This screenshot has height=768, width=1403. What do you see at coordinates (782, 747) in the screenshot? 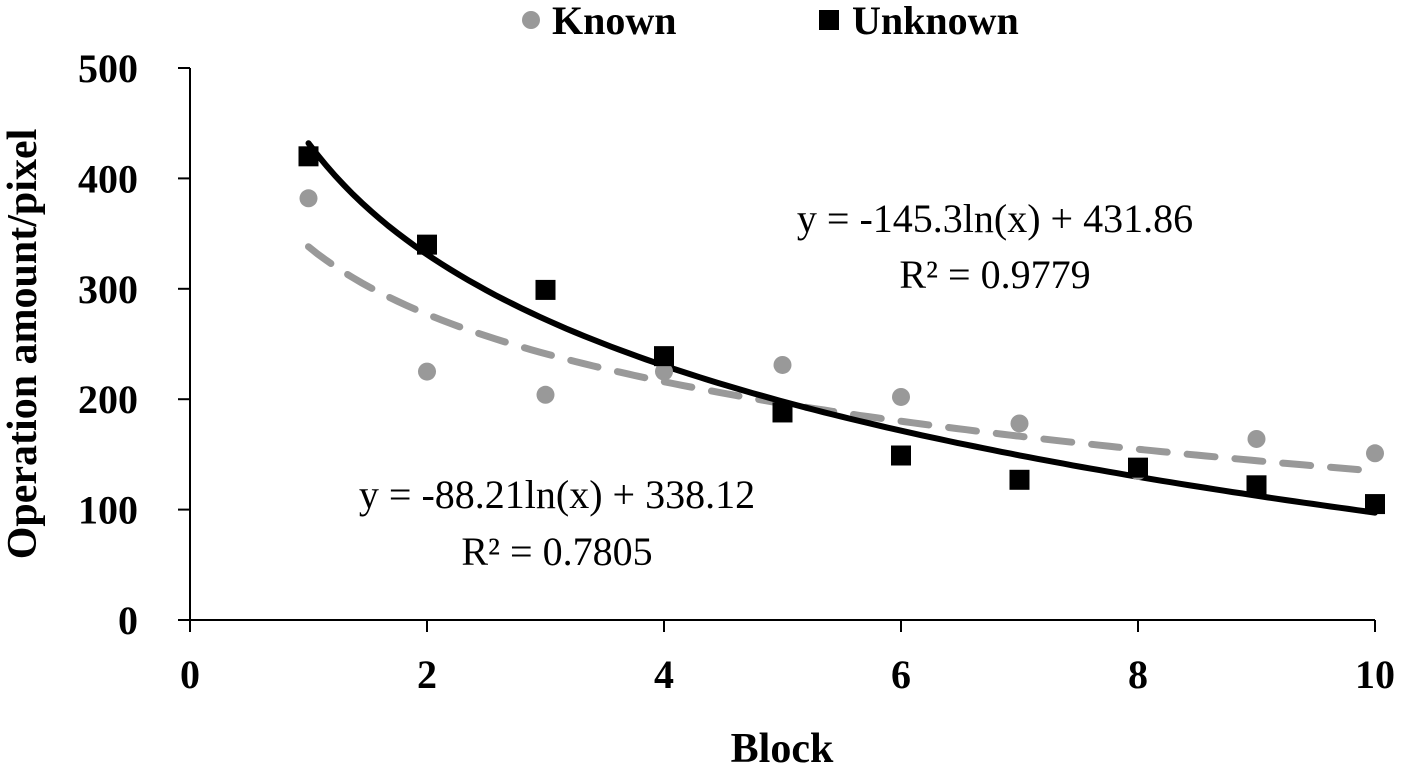
I see `x-axis-title: Block` at bounding box center [782, 747].